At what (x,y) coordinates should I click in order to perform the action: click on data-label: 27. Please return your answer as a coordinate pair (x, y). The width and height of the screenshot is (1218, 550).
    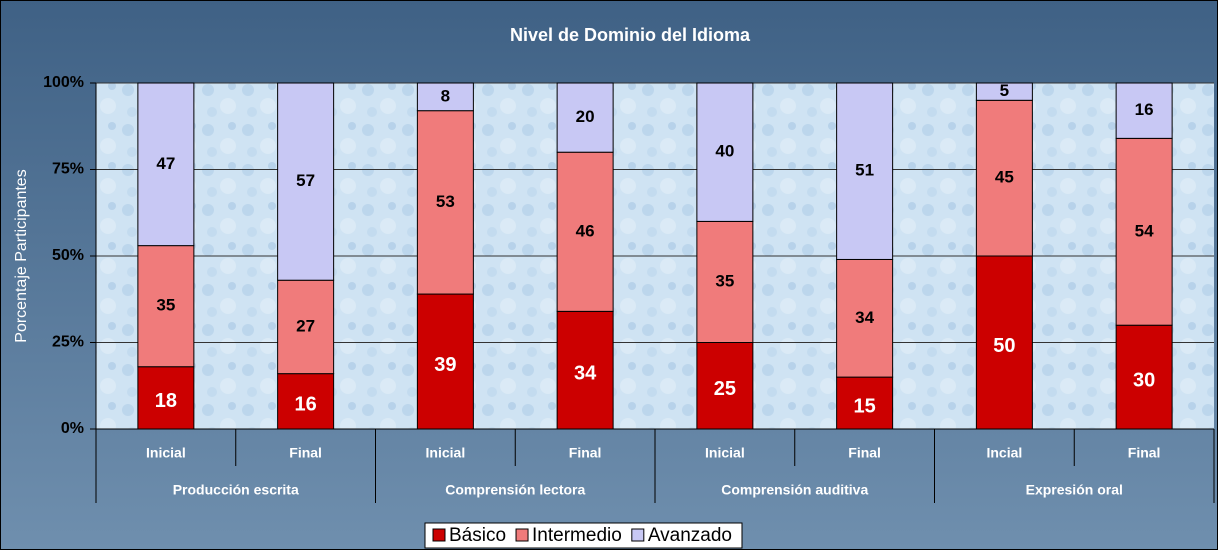
    Looking at the image, I should click on (305, 325).